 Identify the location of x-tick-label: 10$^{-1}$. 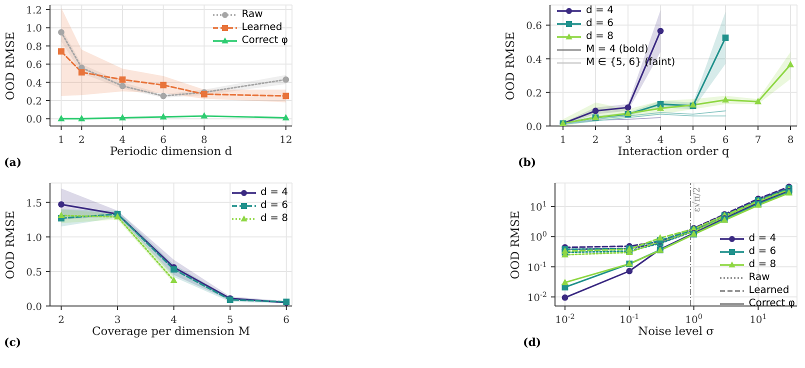
(630, 319).